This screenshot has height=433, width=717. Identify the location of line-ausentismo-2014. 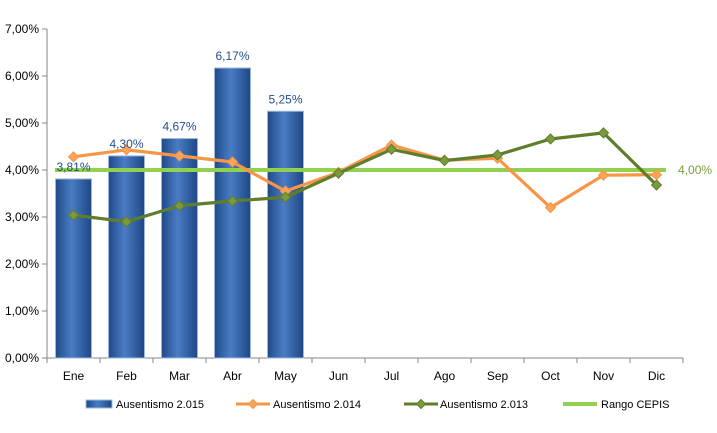
(365, 176).